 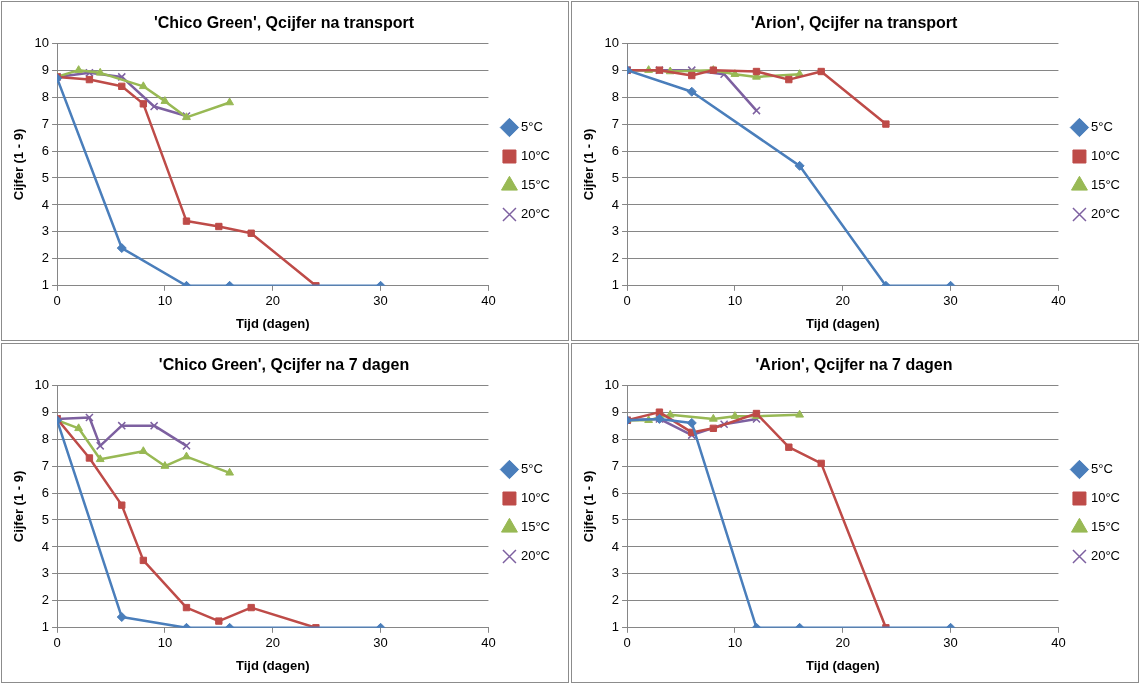 What do you see at coordinates (284, 23) in the screenshot?
I see `chart-title: 'Chico Green', Qcijfer na transport` at bounding box center [284, 23].